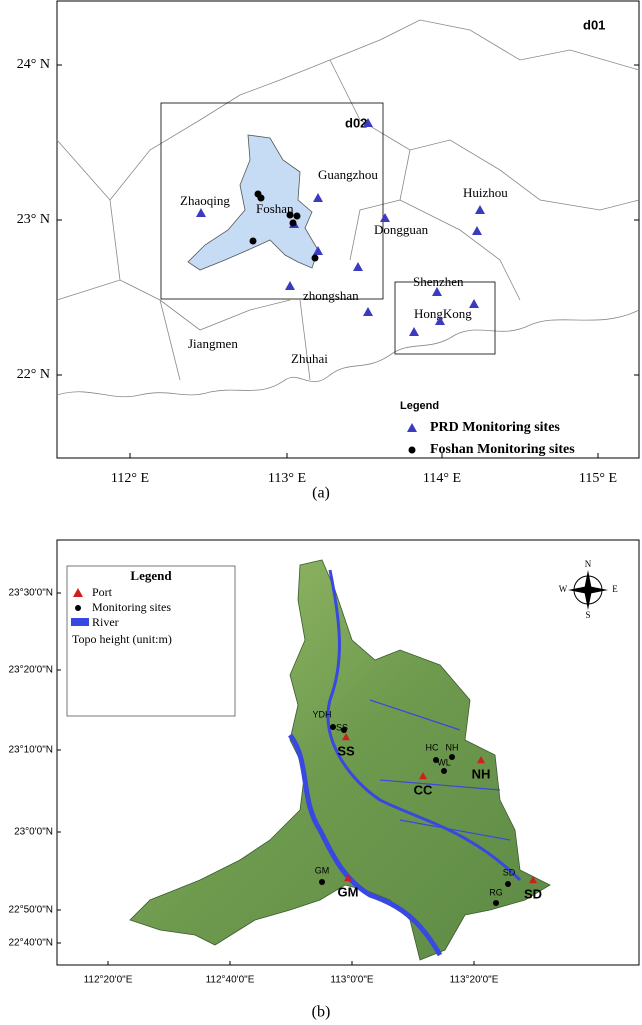 Image resolution: width=642 pixels, height=1025 pixels. What do you see at coordinates (412, 427) in the screenshot?
I see `legend-triangle` at bounding box center [412, 427].